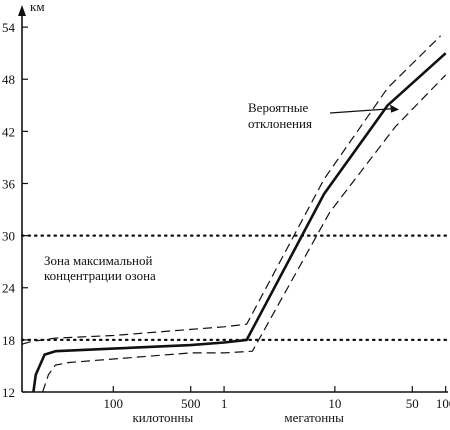 This screenshot has height=430, width=450. Describe the element at coordinates (8, 340) in the screenshot. I see `y-tick-label: 18` at that location.